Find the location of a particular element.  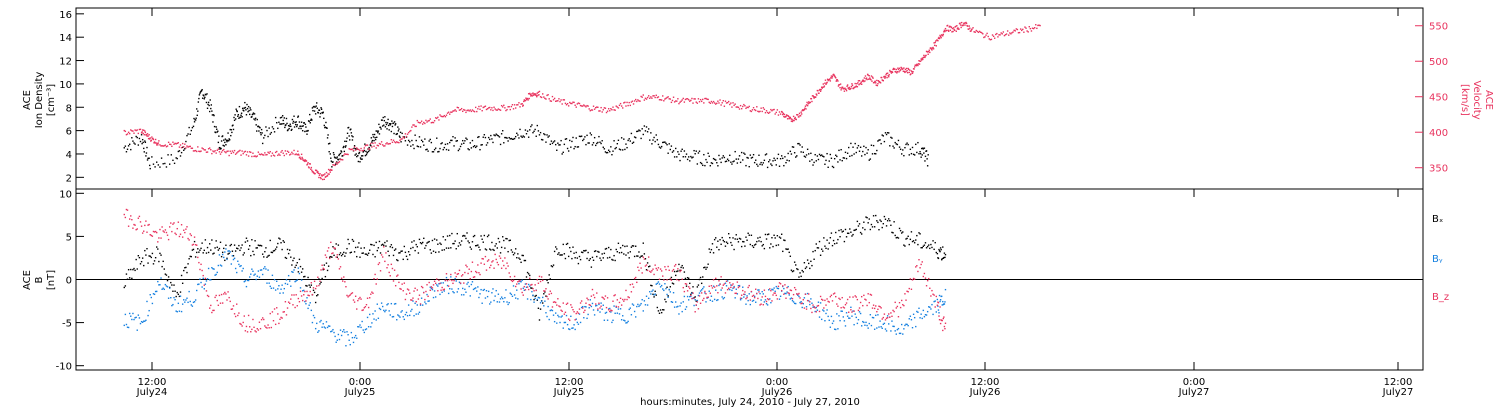

legend-bx: Bₓ is located at coordinates (1437, 219).